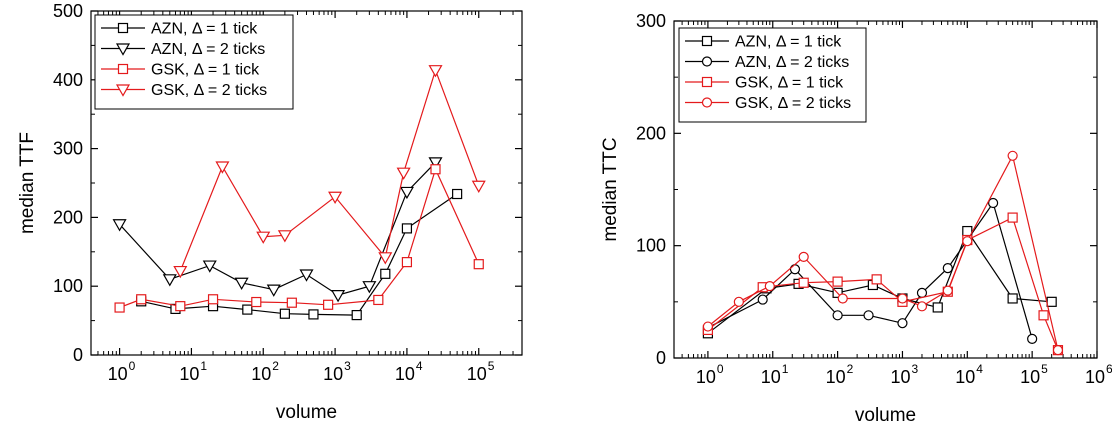  What do you see at coordinates (789, 83) in the screenshot?
I see `legend-label: GSK, Δ = 1 tick` at bounding box center [789, 83].